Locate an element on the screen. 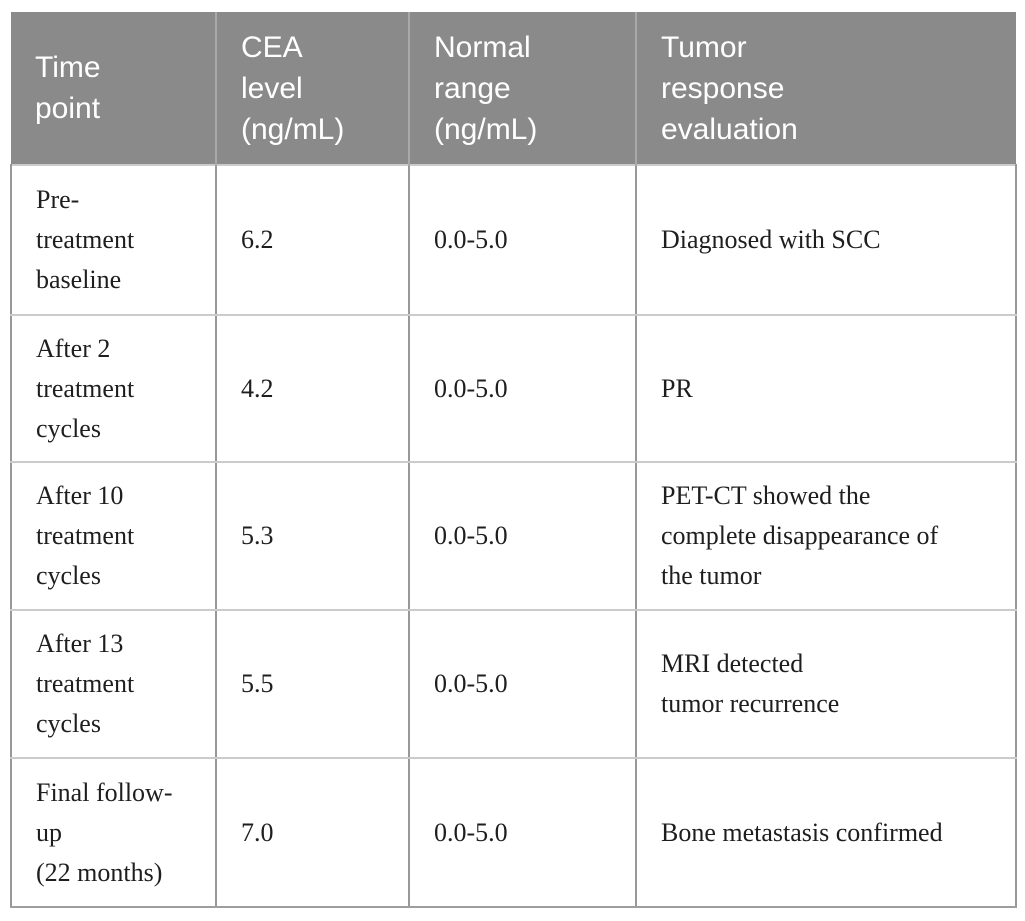 This screenshot has width=1025, height=921. header-cell-cea-level: CEA level (ng/mL) is located at coordinates (312, 88).